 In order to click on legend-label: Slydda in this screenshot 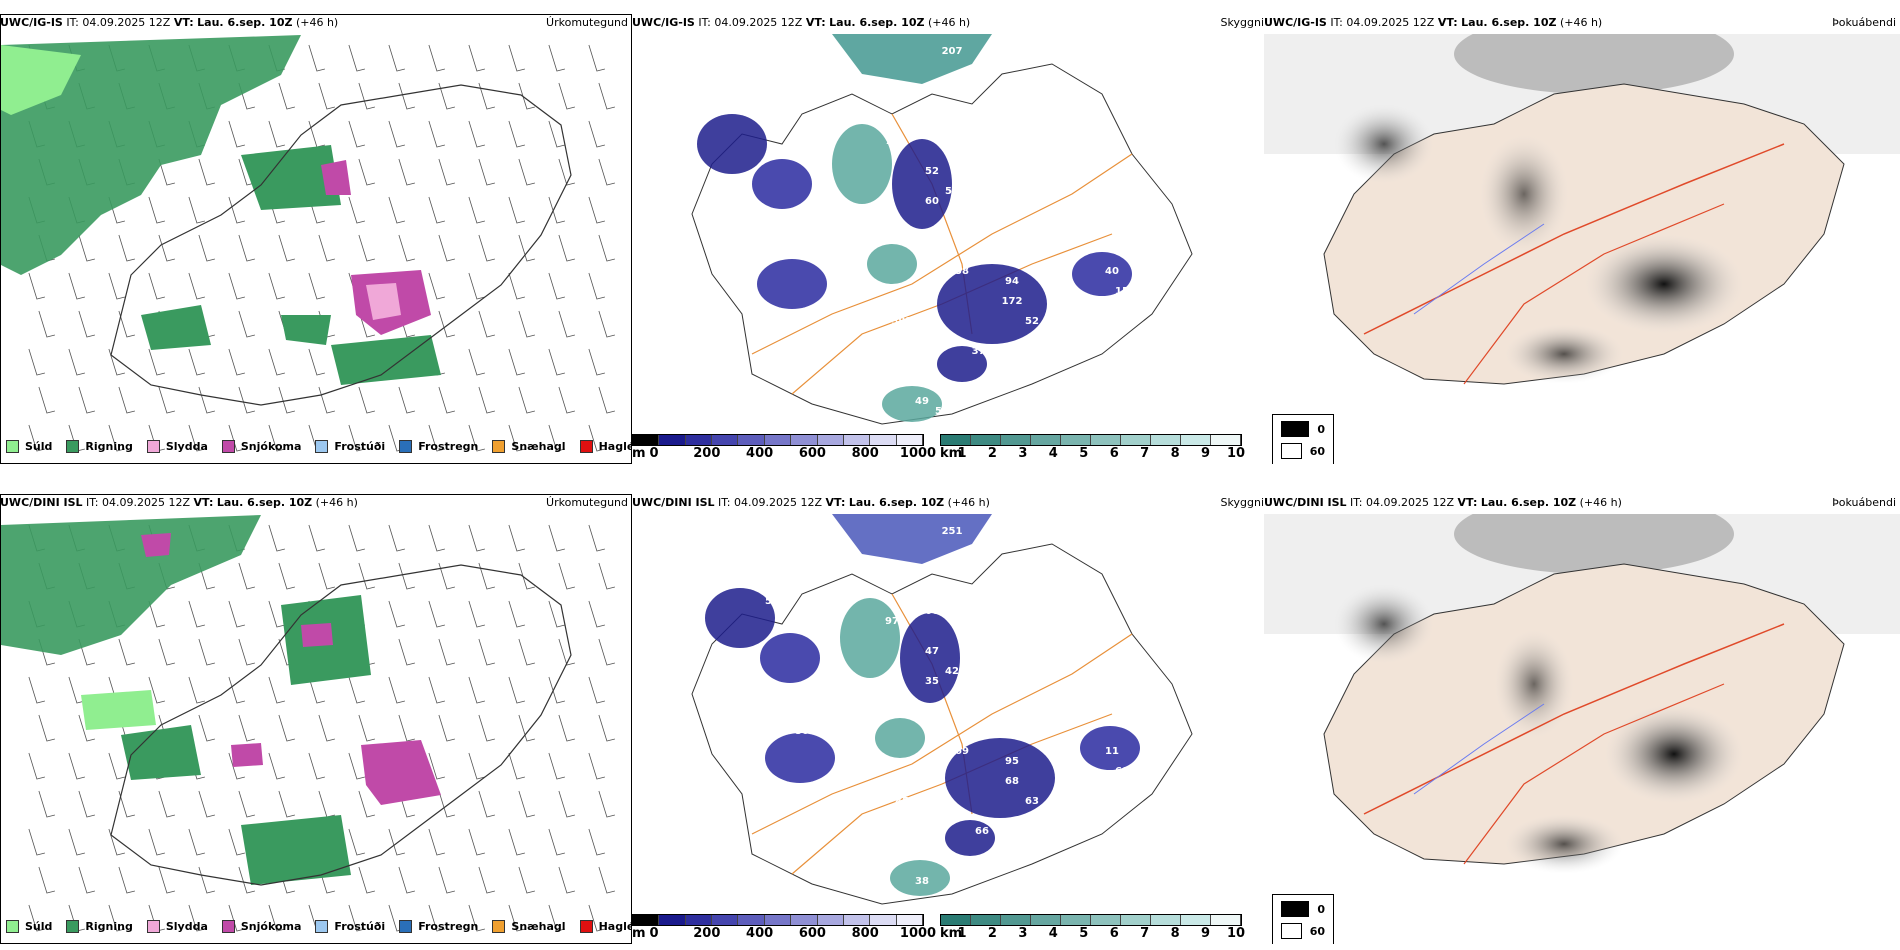, I will do `click(186, 926)`.